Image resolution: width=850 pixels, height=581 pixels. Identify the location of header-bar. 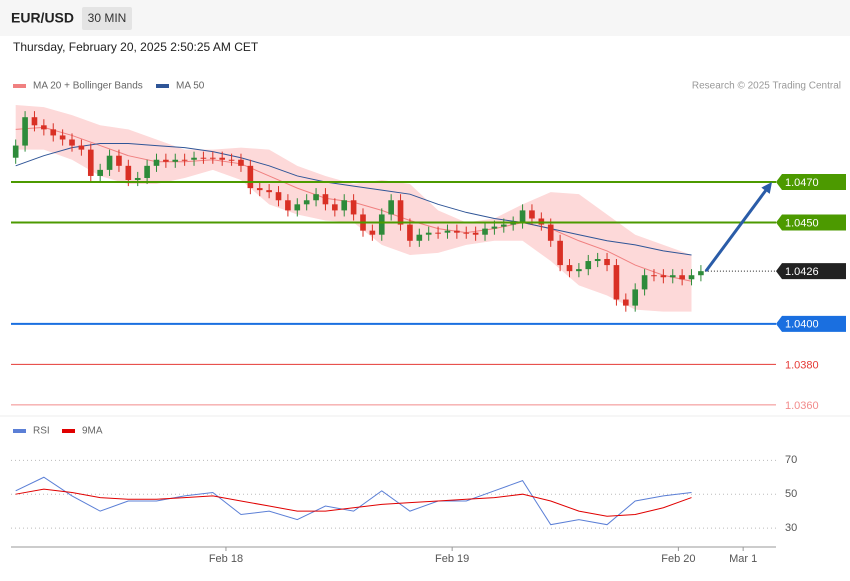
(425, 18).